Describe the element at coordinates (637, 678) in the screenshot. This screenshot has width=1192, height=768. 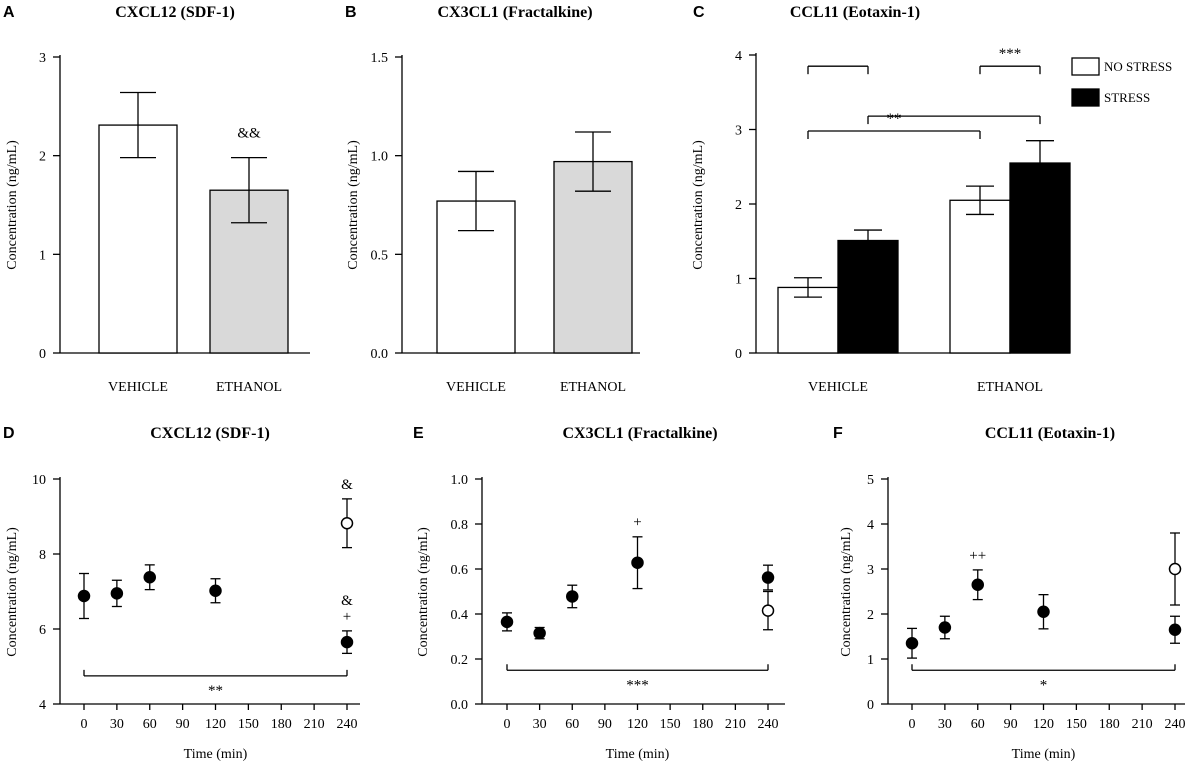
I see `significance-bracket: ***` at that location.